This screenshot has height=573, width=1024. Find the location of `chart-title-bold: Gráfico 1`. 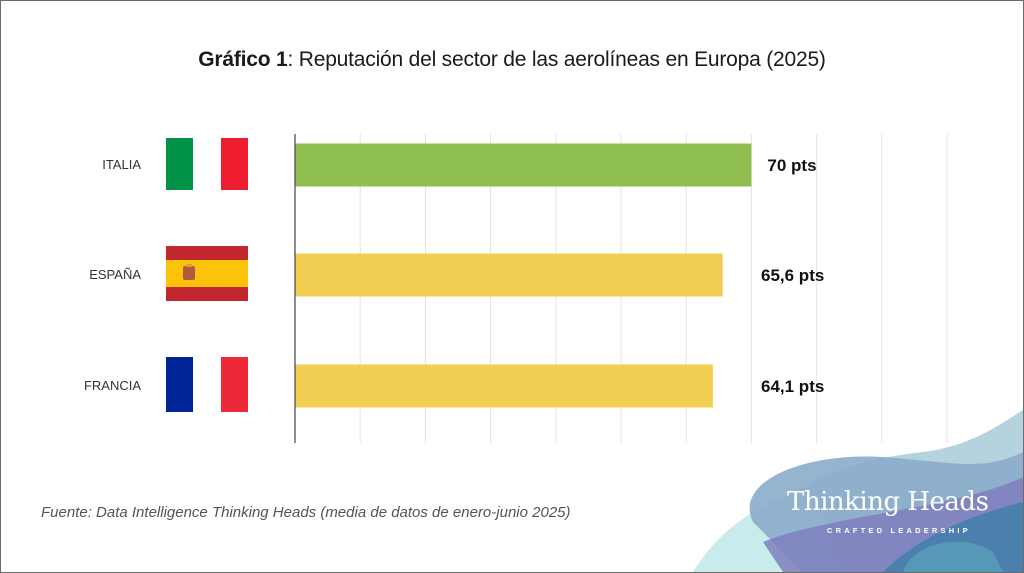

chart-title-bold: Gráfico 1 is located at coordinates (243, 59).